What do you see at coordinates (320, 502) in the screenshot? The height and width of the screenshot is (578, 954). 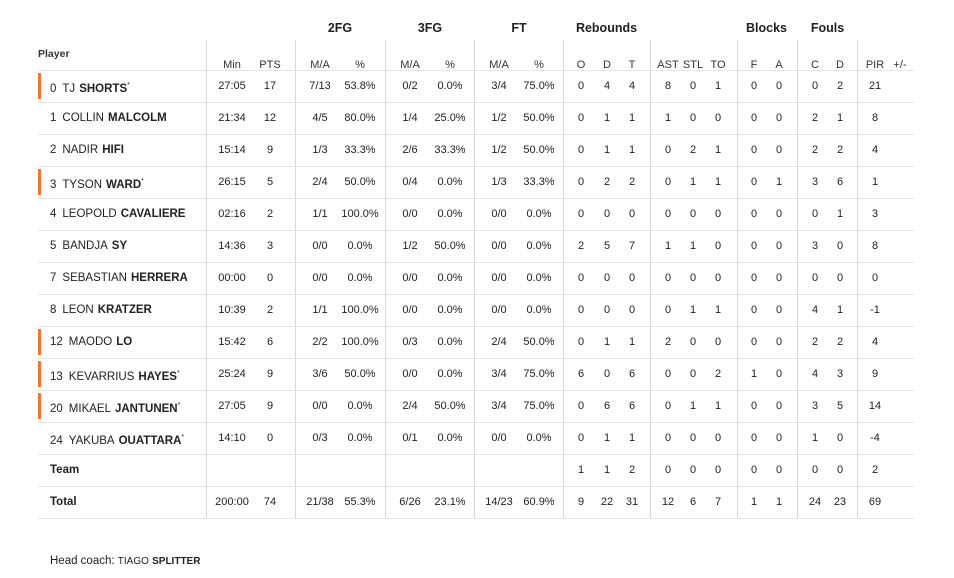 I see `stat-cell: 21/38` at bounding box center [320, 502].